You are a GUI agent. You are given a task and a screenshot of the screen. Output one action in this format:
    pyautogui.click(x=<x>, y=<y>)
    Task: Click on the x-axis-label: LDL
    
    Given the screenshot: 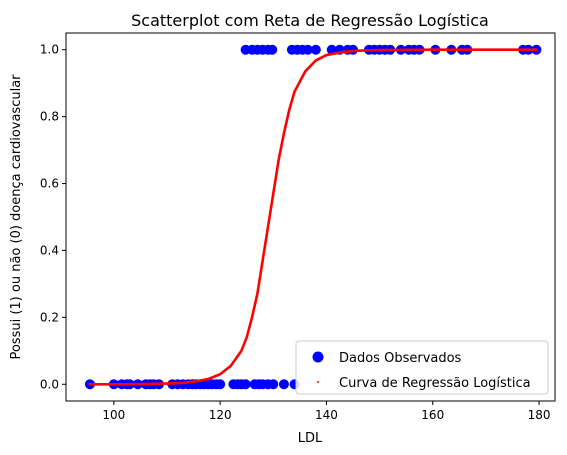 What is the action you would take?
    pyautogui.click(x=310, y=438)
    